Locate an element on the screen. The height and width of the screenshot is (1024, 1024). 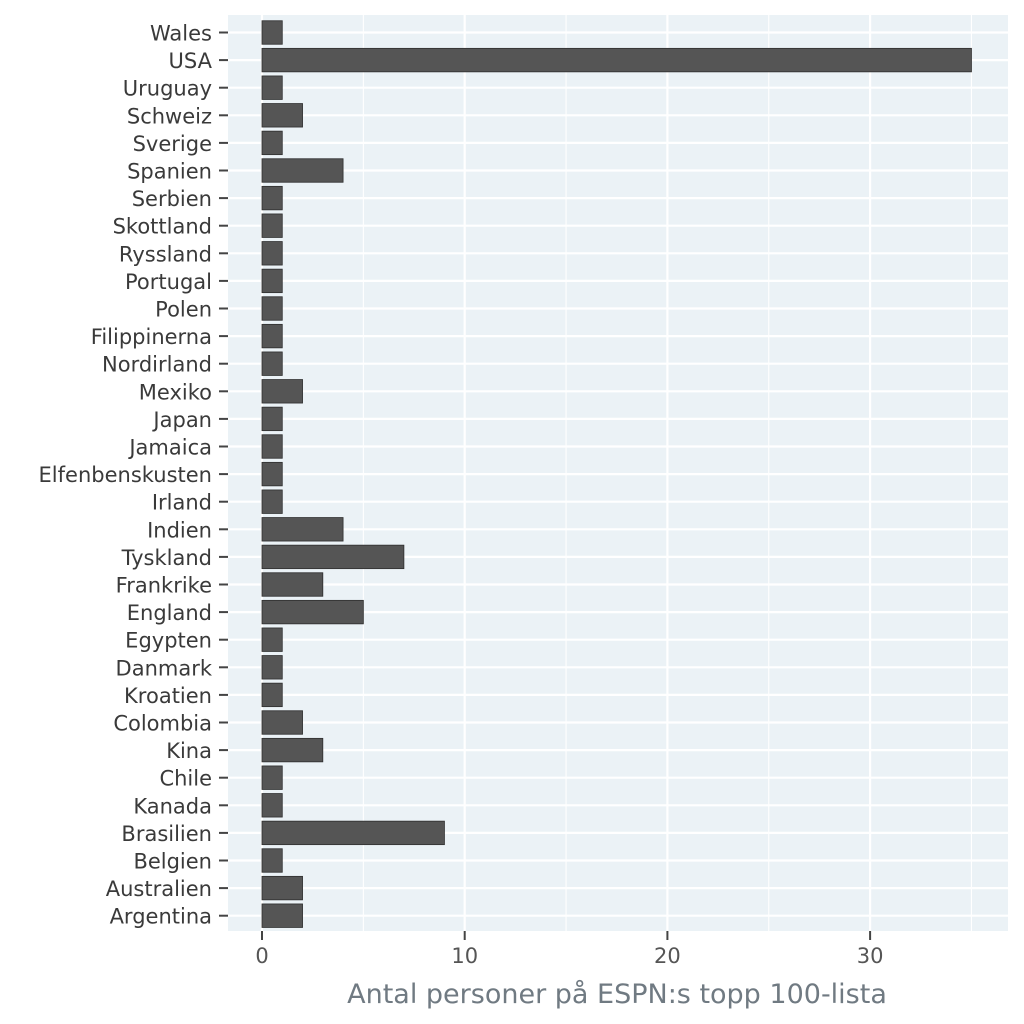
bar-ryssland is located at coordinates (272, 253).